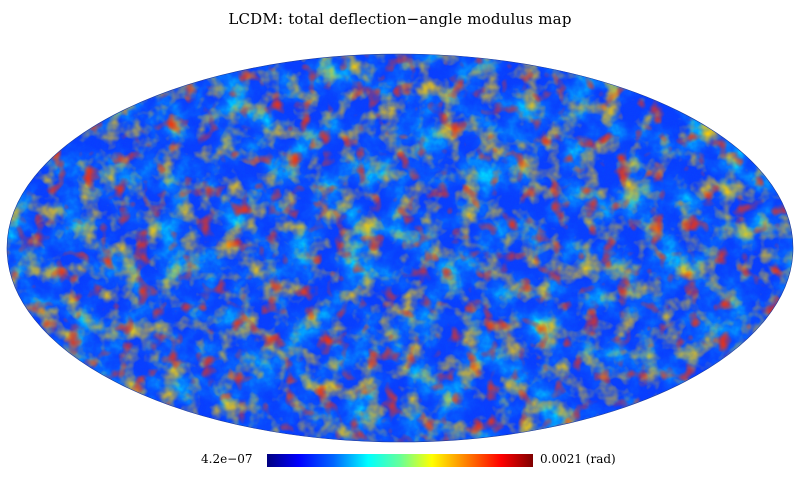 The height and width of the screenshot is (504, 800). I want to click on colorbar-max-label: 0.0021 (rad), so click(578, 459).